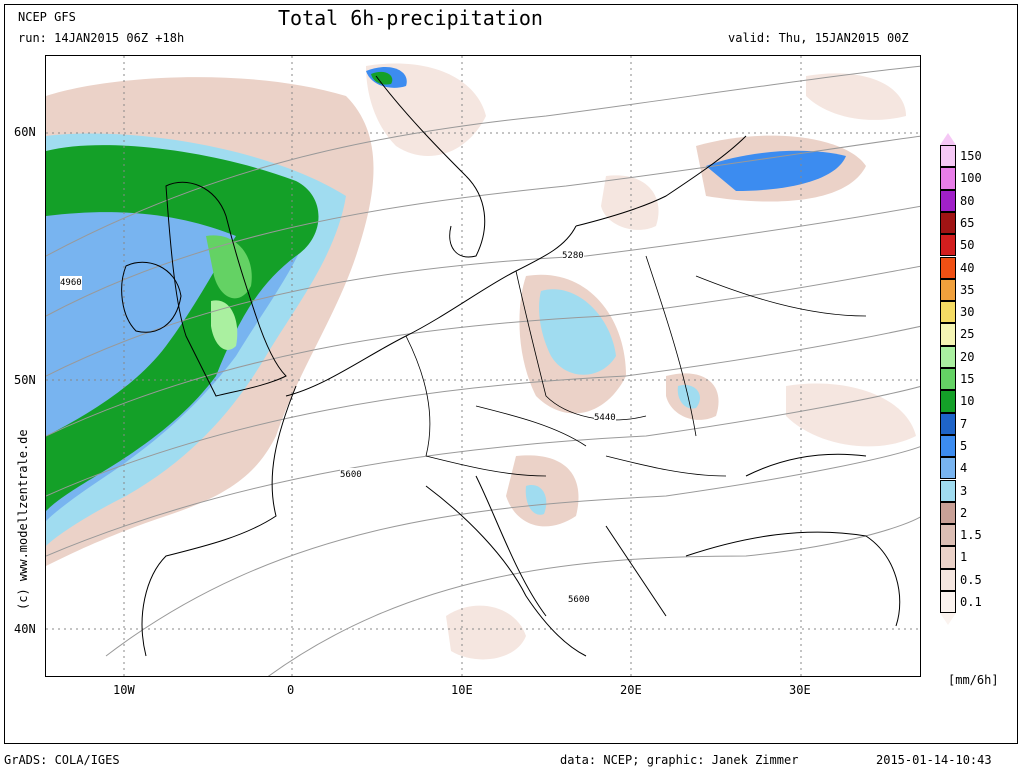 The width and height of the screenshot is (1024, 768). What do you see at coordinates (964, 490) in the screenshot?
I see `legend-label: 3` at bounding box center [964, 490].